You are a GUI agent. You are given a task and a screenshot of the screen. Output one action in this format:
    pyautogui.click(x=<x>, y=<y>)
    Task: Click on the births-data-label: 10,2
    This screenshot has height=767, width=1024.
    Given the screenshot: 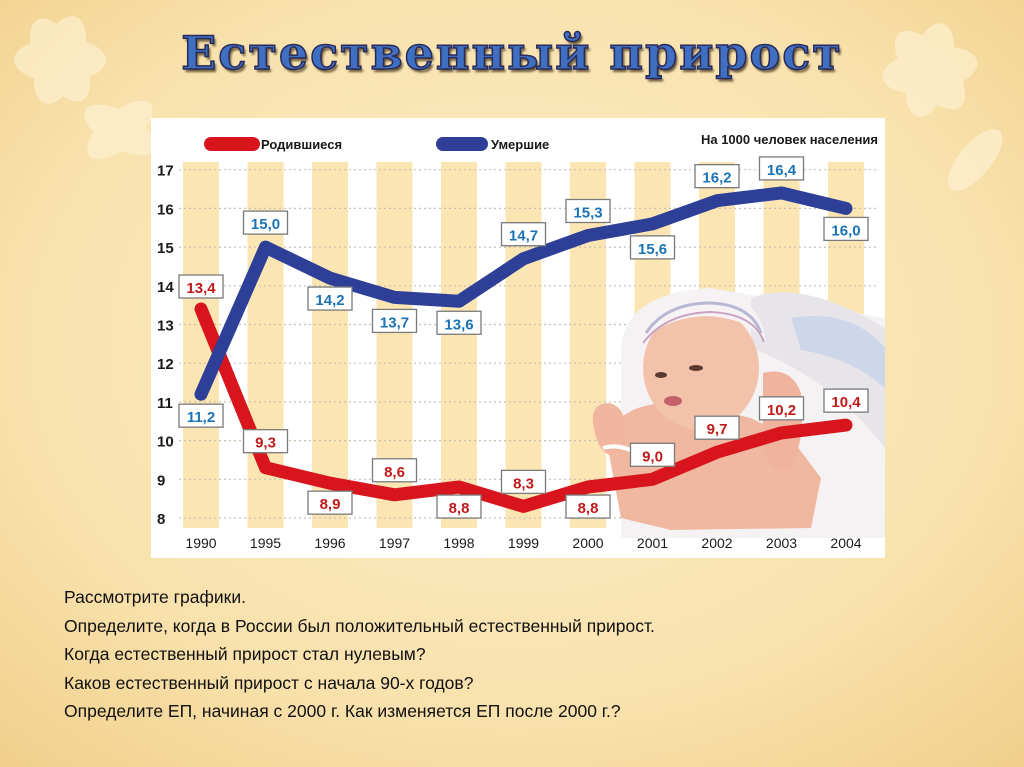 What is the action you would take?
    pyautogui.click(x=781, y=408)
    